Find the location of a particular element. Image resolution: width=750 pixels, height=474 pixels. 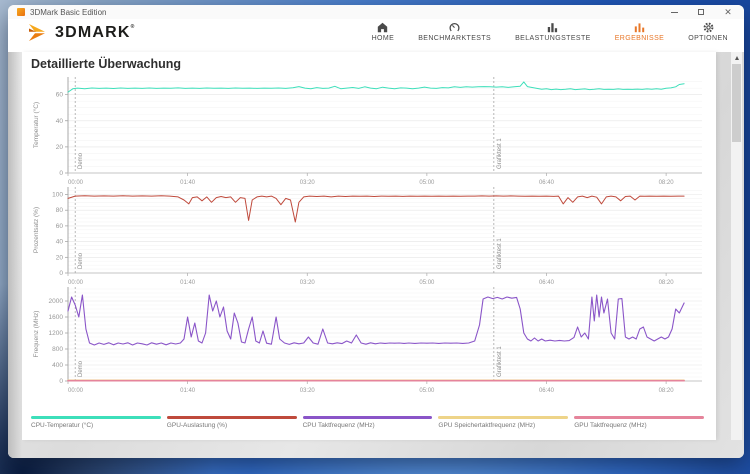

y-tick-label: 80 is located at coordinates (60, 210).